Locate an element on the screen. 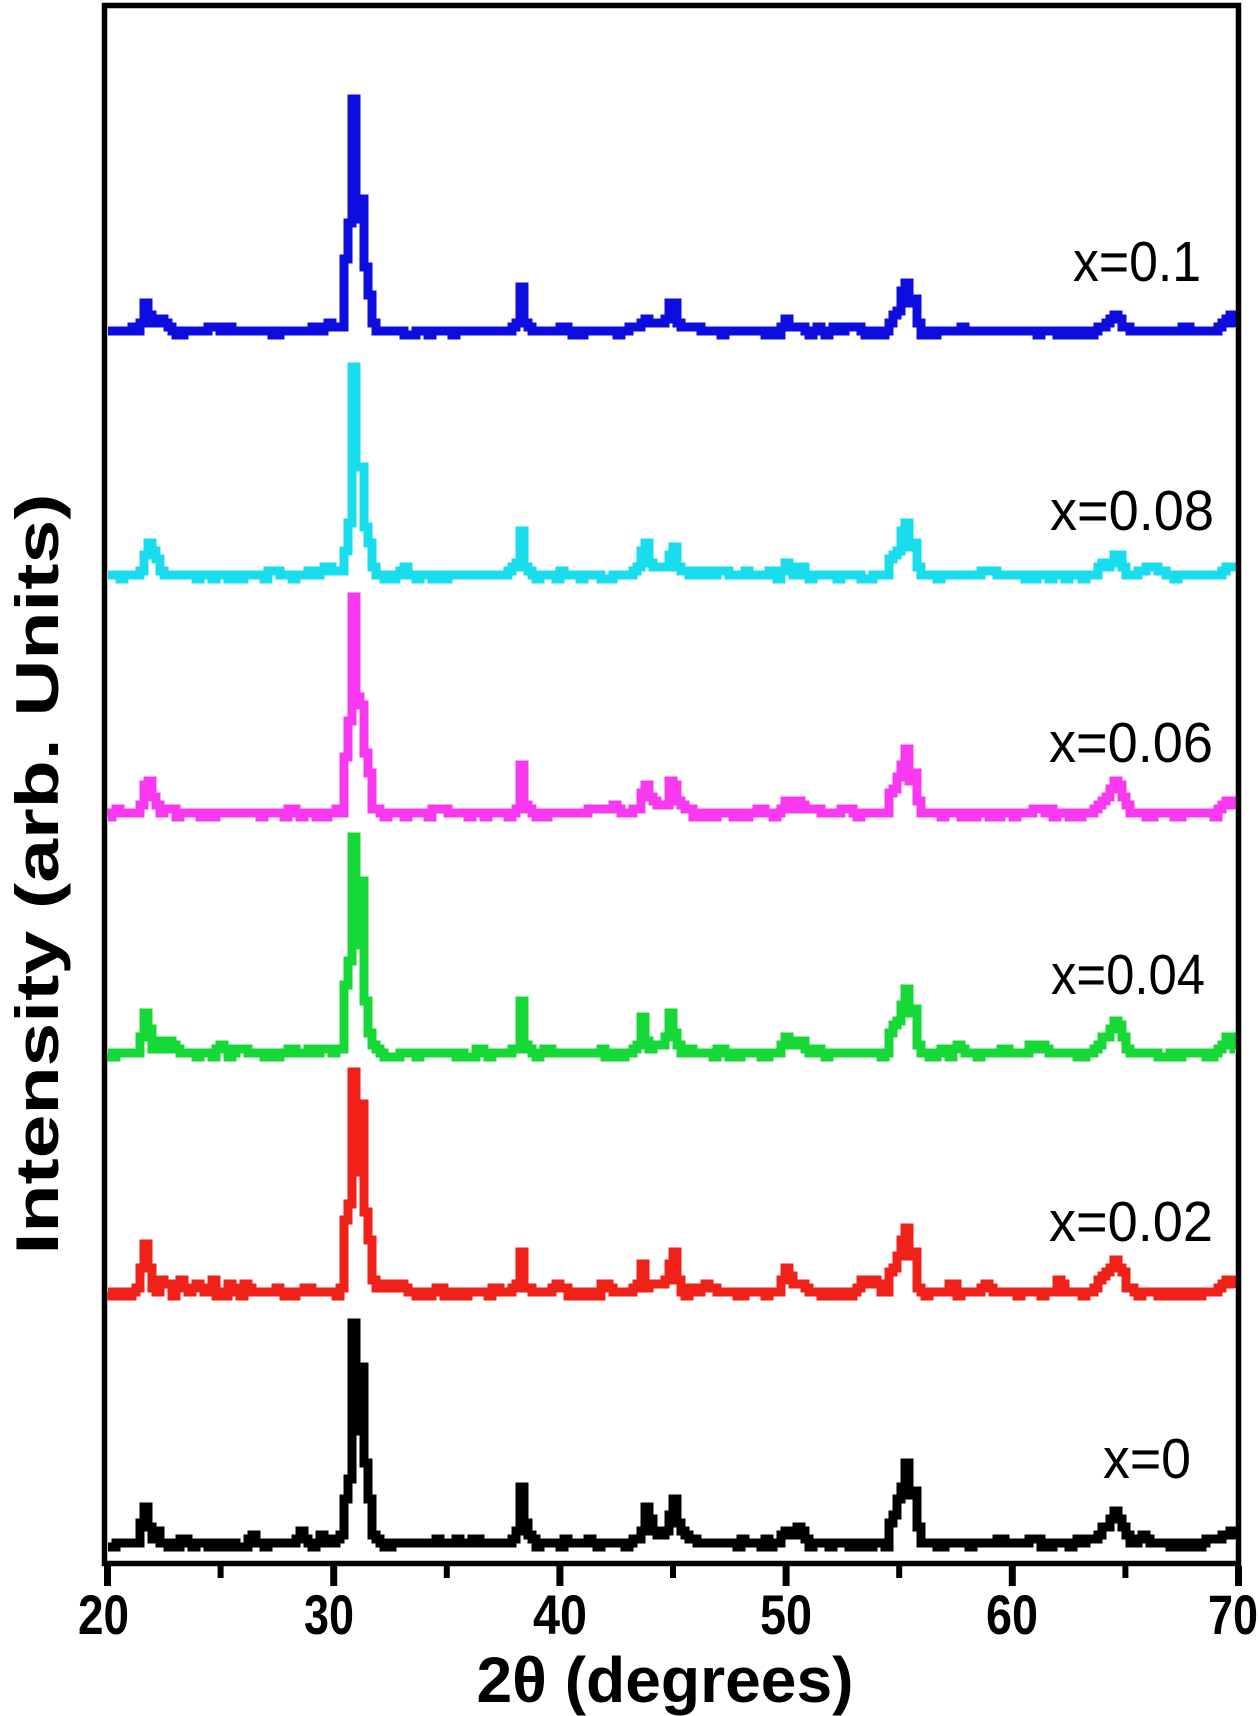 This screenshot has height=1716, width=1260. svg-text: 20 is located at coordinates (103, 1614).